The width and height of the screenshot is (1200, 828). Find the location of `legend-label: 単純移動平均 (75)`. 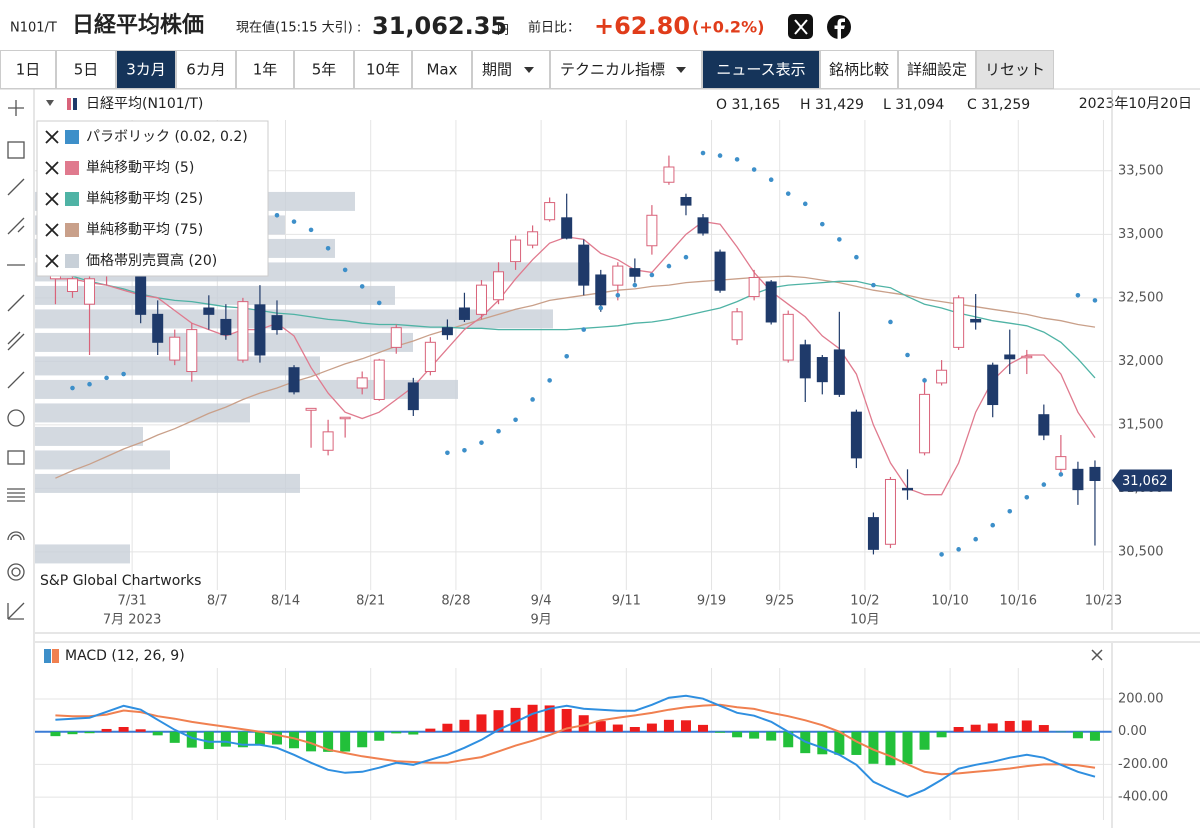

legend-label: 単純移動平均 (75) is located at coordinates (144, 230).